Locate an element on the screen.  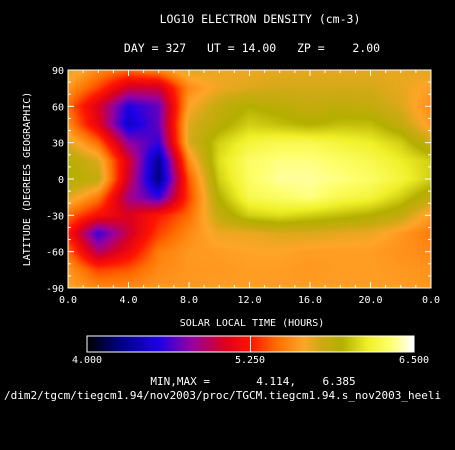
y-tick-label: -30 is located at coordinates (55, 216).